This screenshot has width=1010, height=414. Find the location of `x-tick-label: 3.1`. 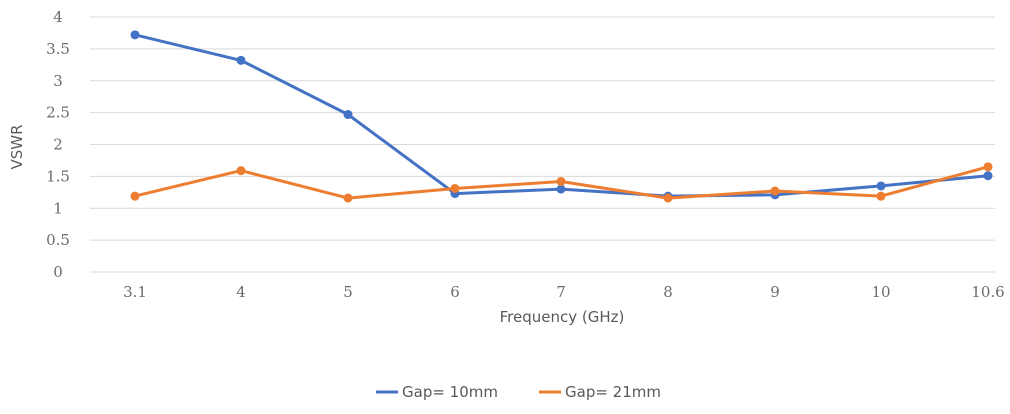

x-tick-label: 3.1 is located at coordinates (135, 292).